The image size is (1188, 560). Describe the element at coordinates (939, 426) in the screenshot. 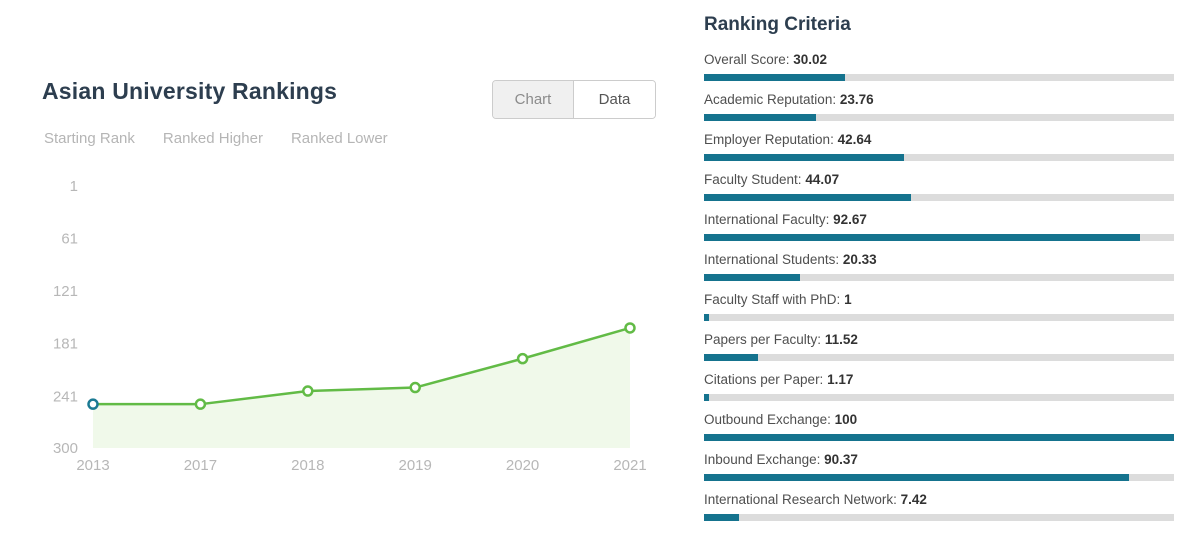

I see `criteria-item: Outbound Exchange: 100` at that location.